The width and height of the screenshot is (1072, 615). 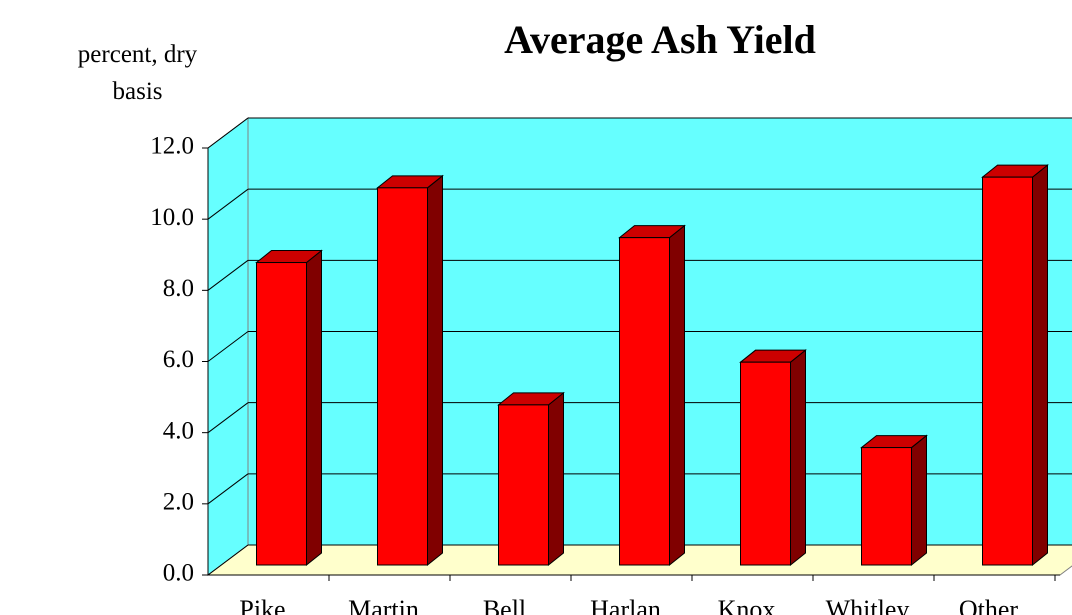 I want to click on x-tick-label: Other, so click(x=989, y=605).